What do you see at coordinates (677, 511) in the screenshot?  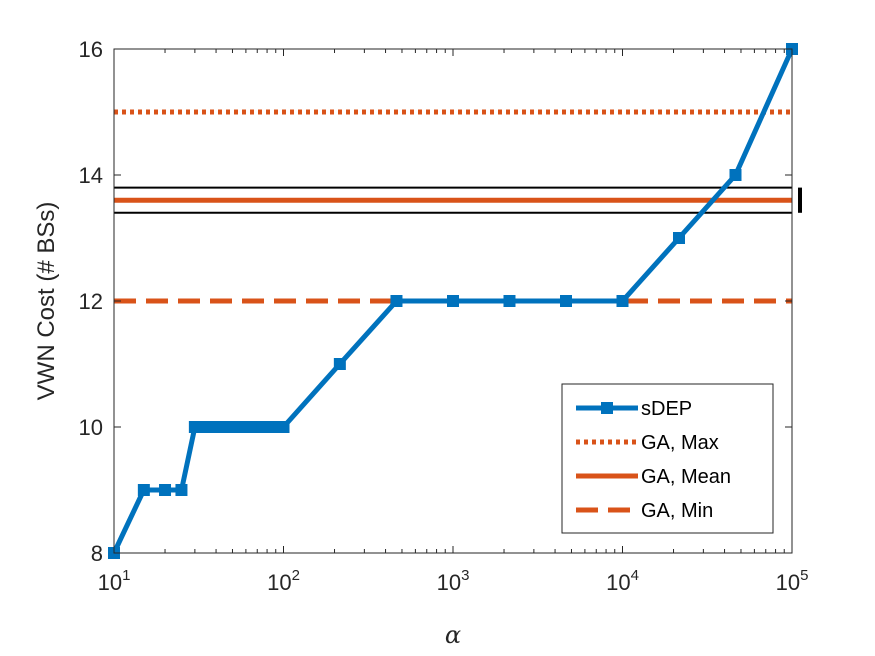 I see `legend-label: GA, Min` at bounding box center [677, 511].